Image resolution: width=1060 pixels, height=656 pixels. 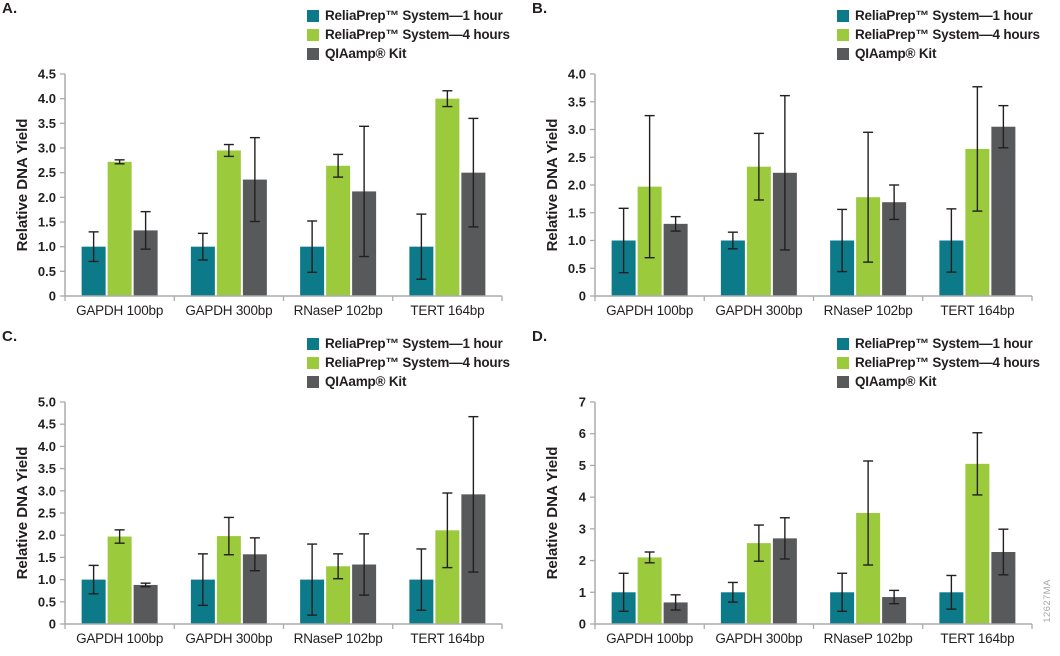 What do you see at coordinates (540, 336) in the screenshot?
I see `panel-label-d: D.` at bounding box center [540, 336].